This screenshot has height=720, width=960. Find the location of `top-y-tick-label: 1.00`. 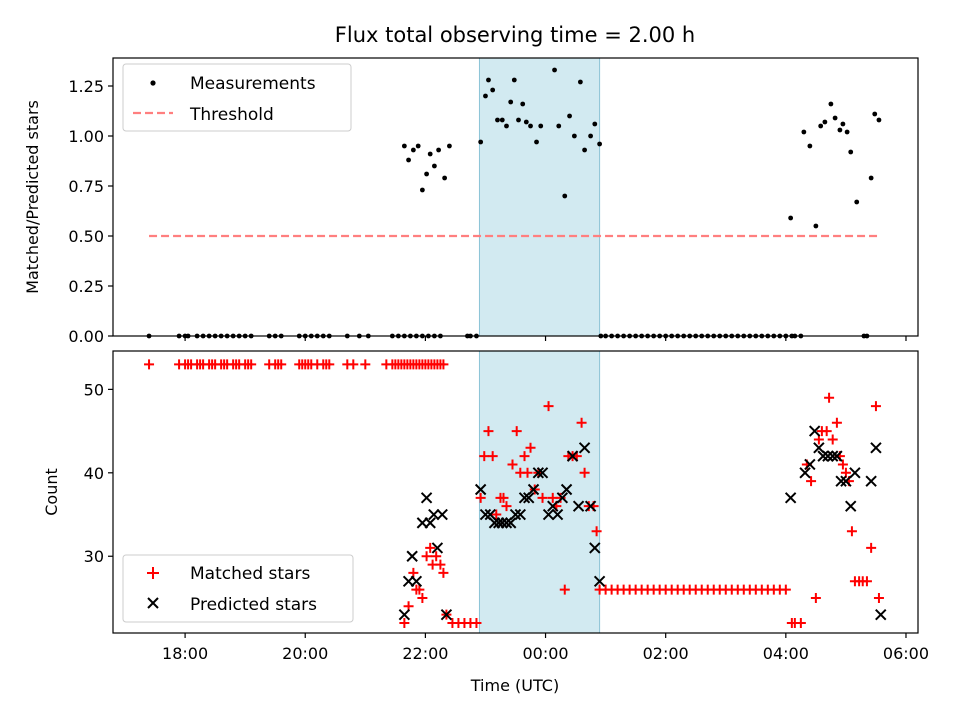

top-y-tick-label: 1.00 is located at coordinates (86, 136).